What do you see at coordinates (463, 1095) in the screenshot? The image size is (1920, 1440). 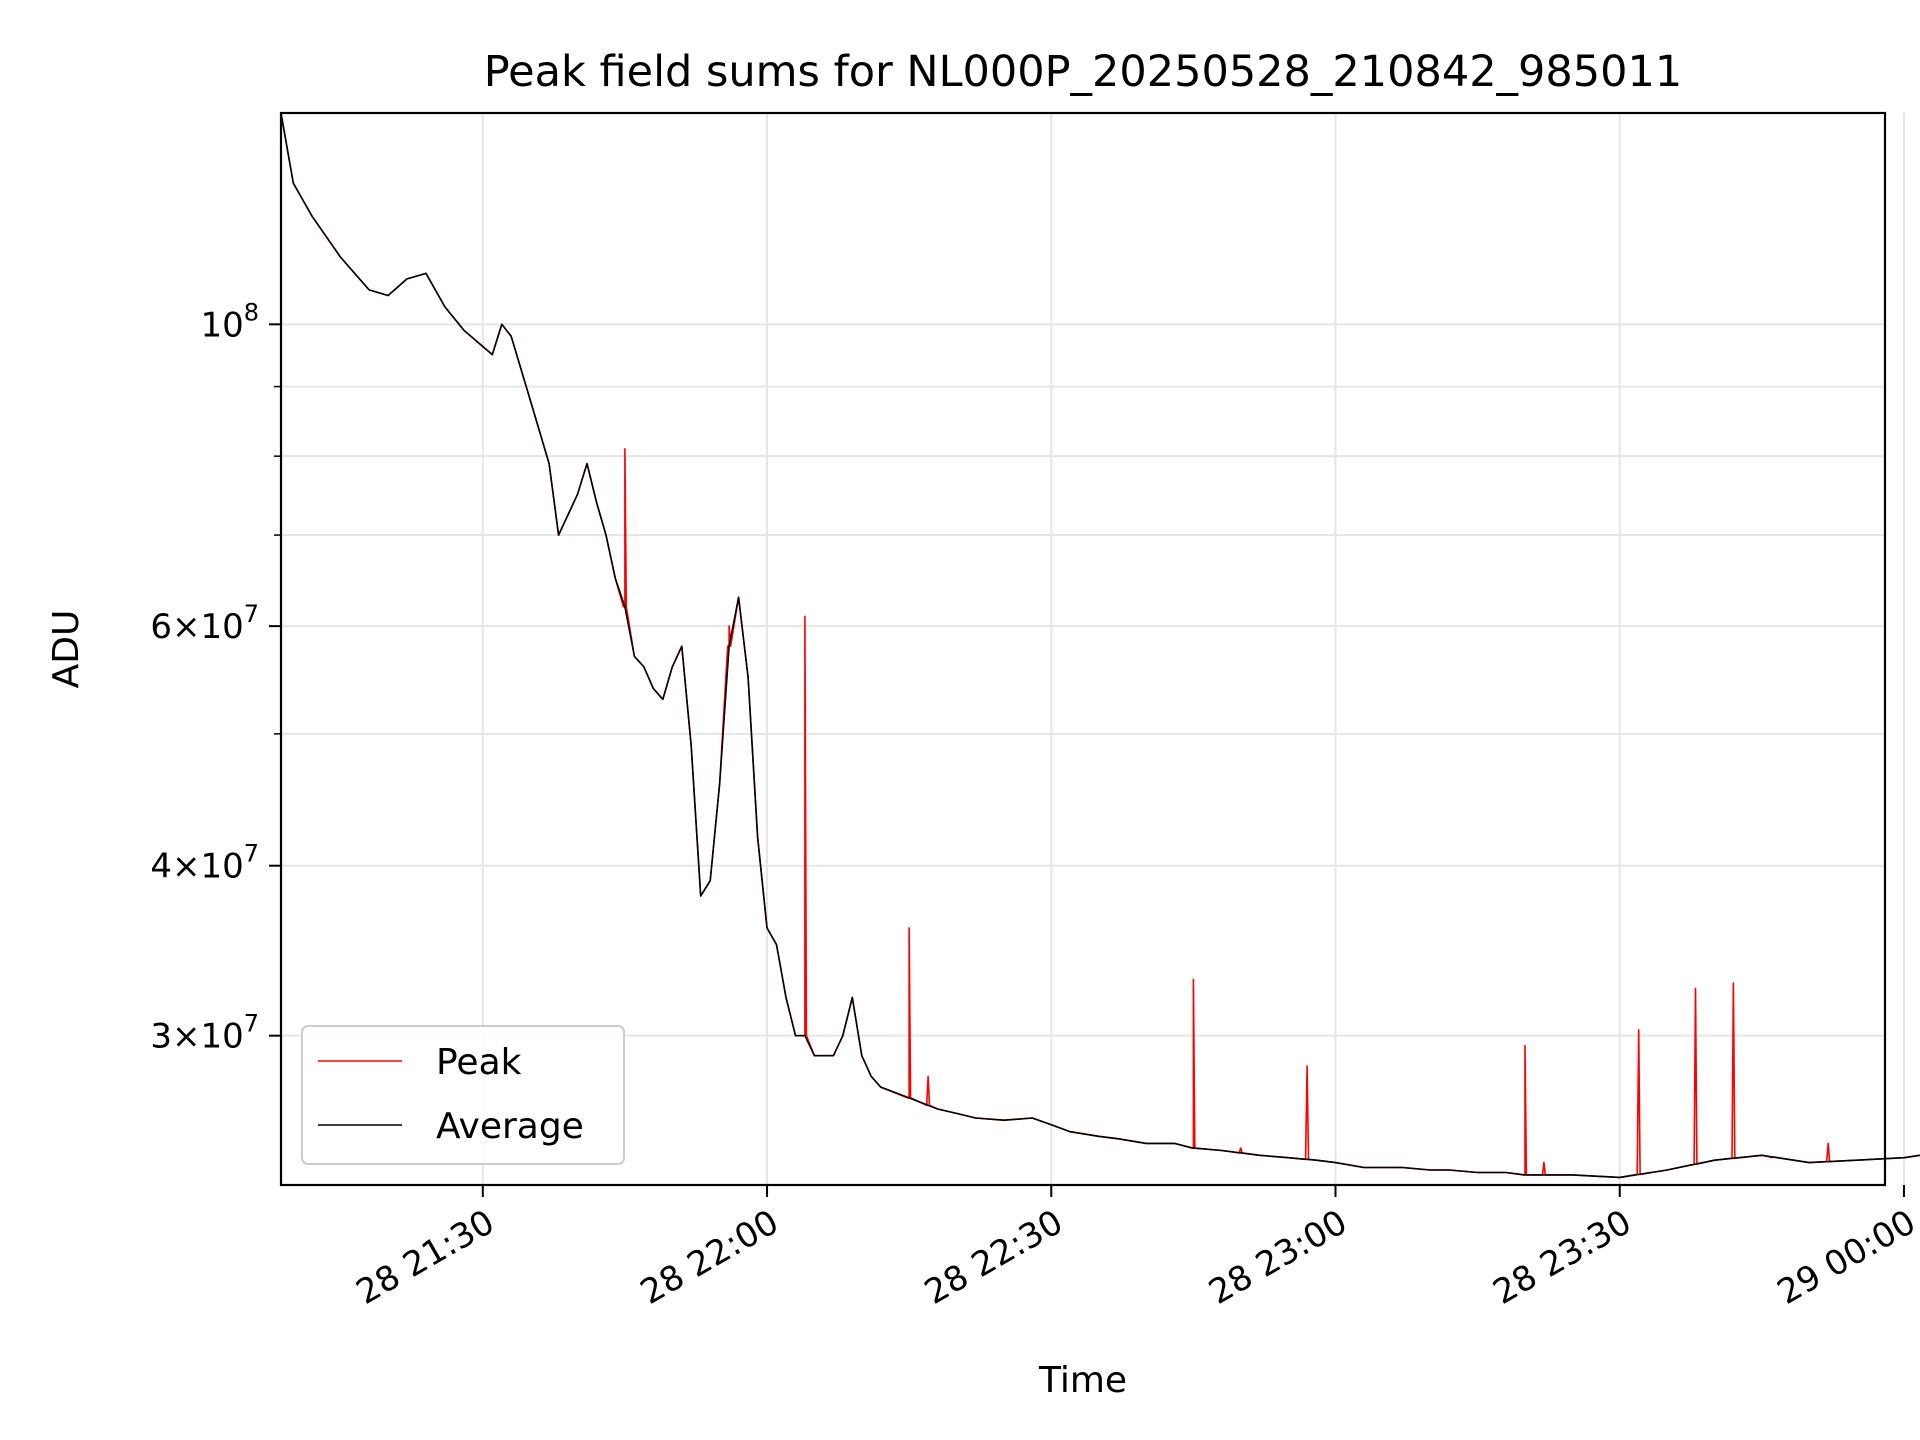 I see `legend: Peak Average` at bounding box center [463, 1095].